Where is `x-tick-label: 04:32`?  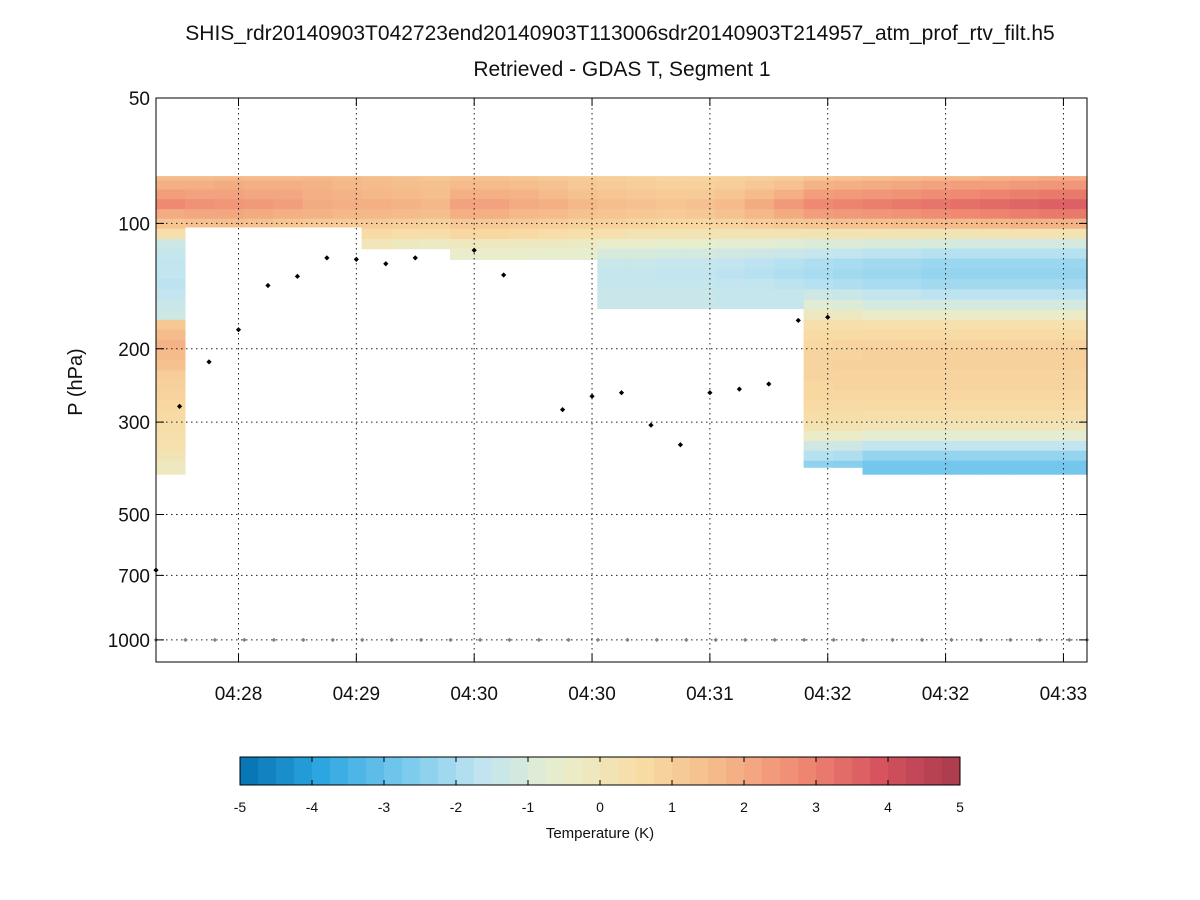 x-tick-label: 04:32 is located at coordinates (828, 694).